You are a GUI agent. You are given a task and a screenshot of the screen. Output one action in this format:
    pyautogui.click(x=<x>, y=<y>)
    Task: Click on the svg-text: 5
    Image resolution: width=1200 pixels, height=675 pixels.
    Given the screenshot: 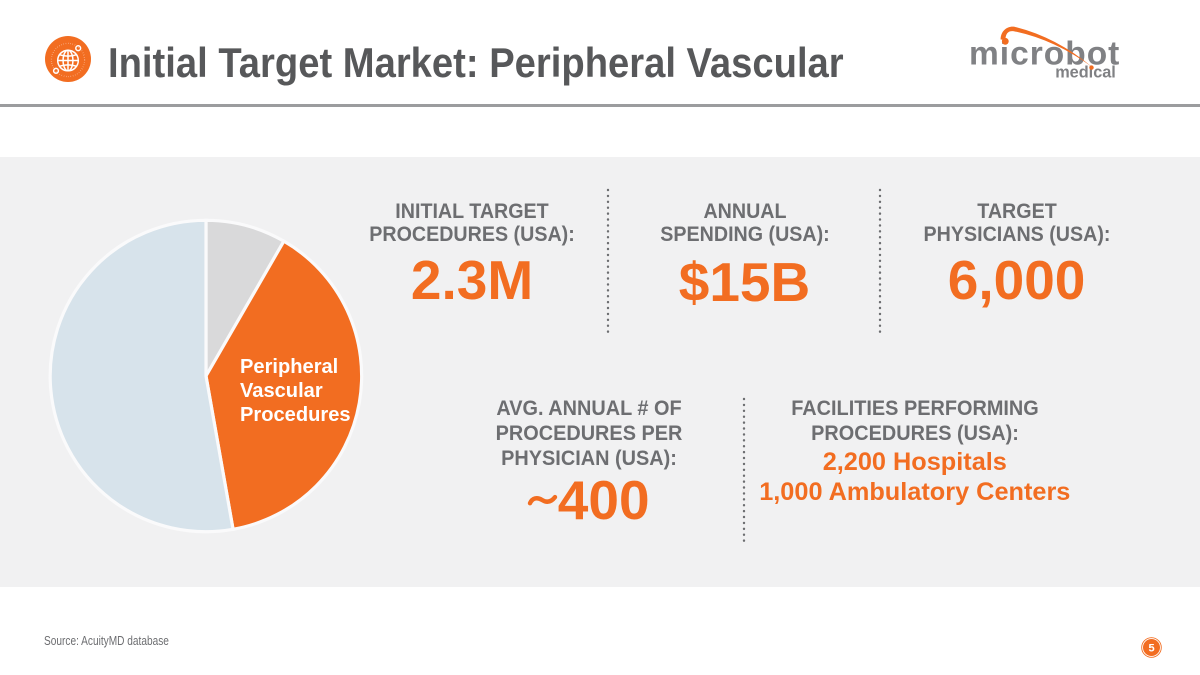 What is the action you would take?
    pyautogui.click(x=1151, y=648)
    